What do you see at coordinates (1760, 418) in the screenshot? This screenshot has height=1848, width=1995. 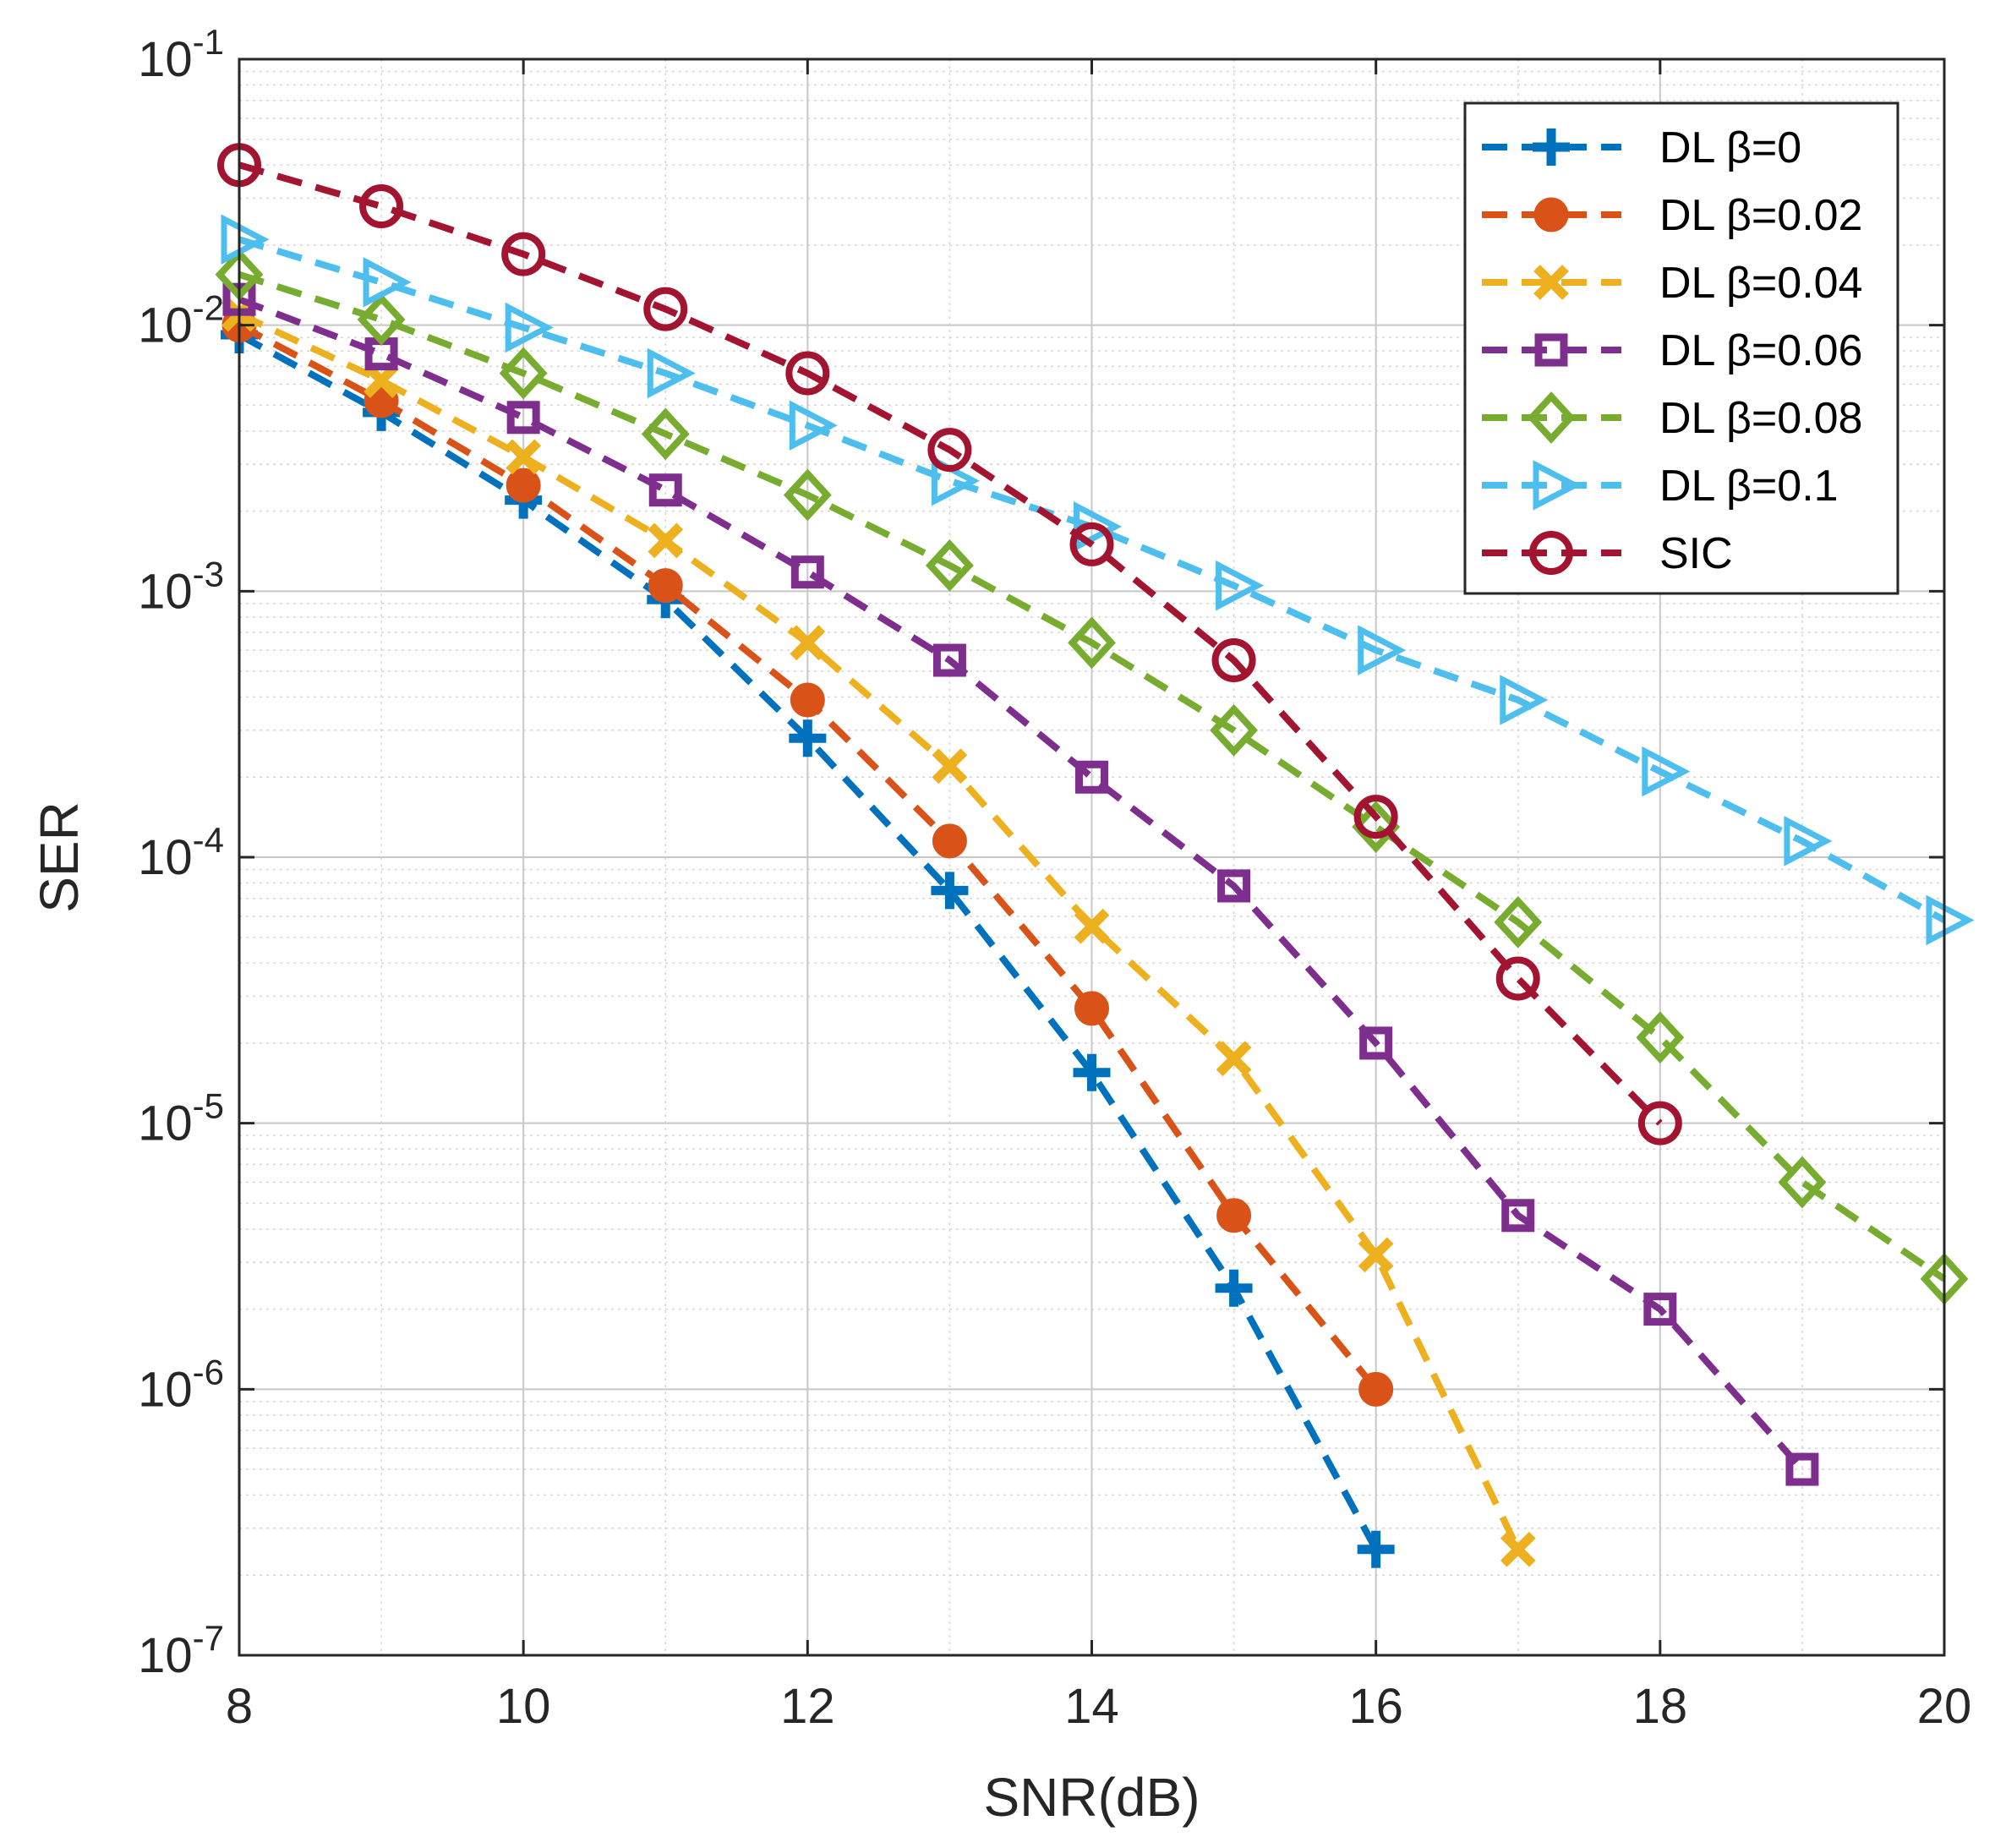 I see `legend-label: DL β=0.08` at bounding box center [1760, 418].